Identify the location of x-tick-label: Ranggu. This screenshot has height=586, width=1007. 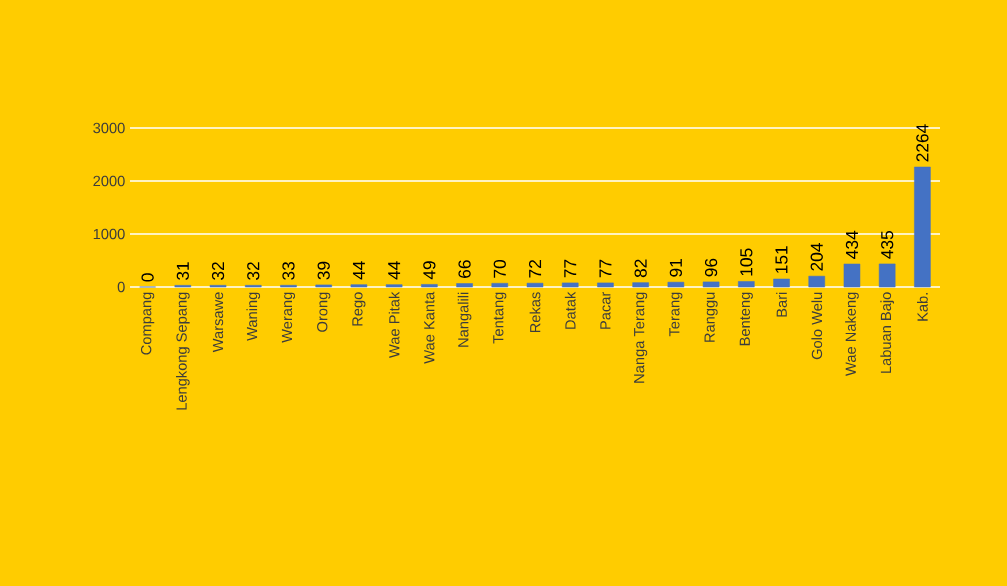
(711, 317).